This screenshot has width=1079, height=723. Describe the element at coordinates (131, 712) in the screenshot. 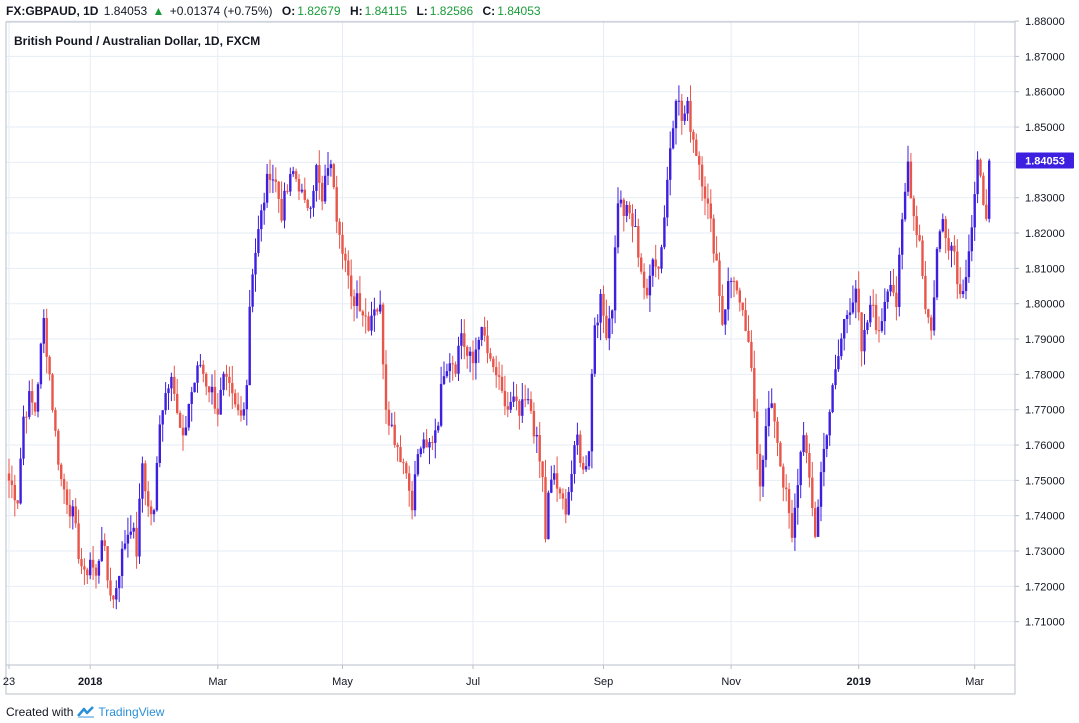

I see `tradingview-brand: TradingView` at that location.